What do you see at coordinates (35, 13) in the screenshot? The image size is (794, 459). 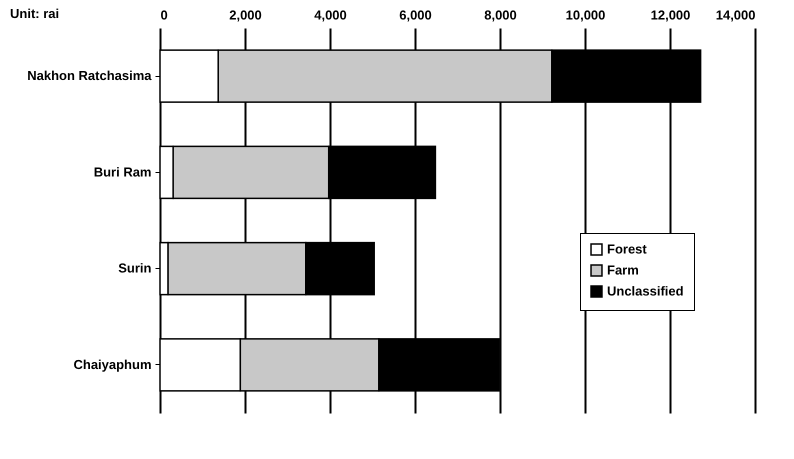 I see `text: Unit: rai` at bounding box center [35, 13].